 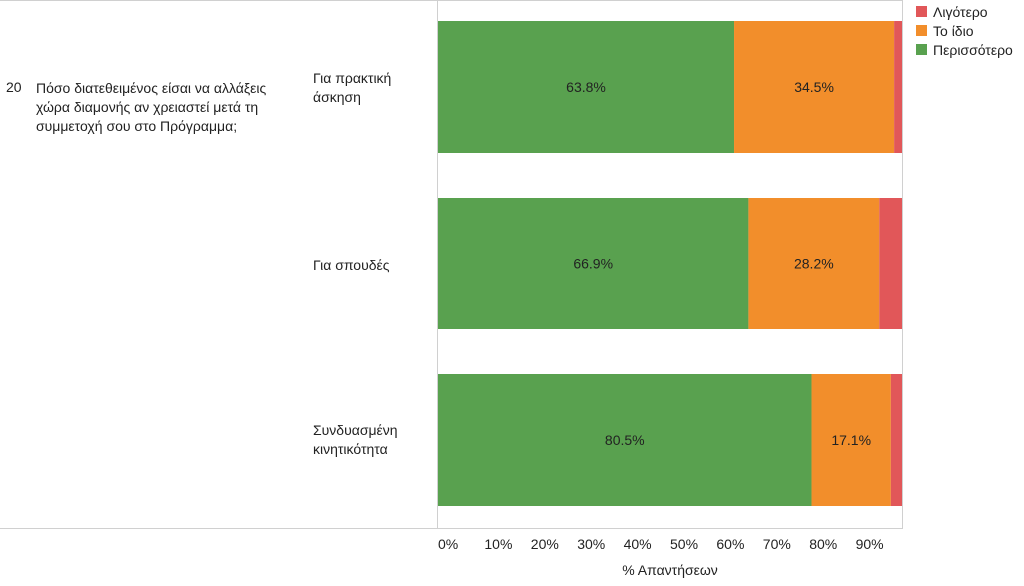 What do you see at coordinates (960, 11) in the screenshot?
I see `legend-label: Λιγότερο` at bounding box center [960, 11].